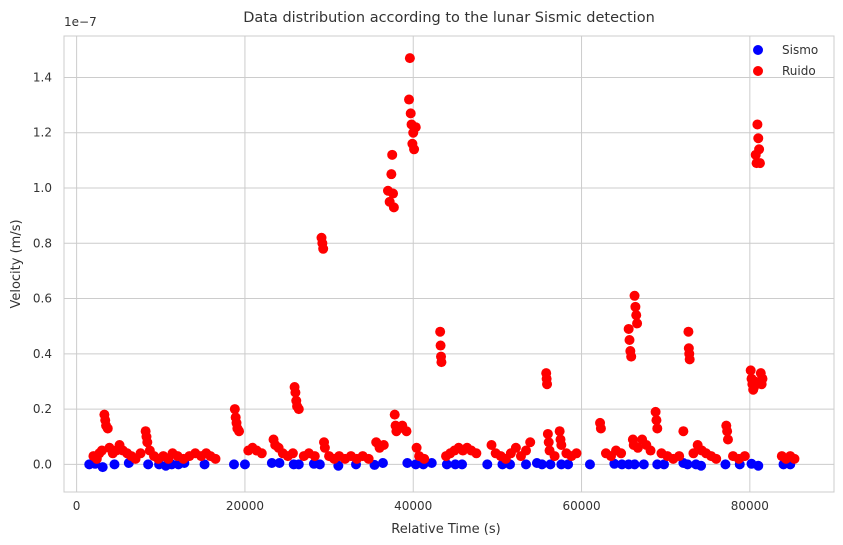  I want to click on x-tick-labels: 0 20000 40000 60000 80000, so click(421, 506).